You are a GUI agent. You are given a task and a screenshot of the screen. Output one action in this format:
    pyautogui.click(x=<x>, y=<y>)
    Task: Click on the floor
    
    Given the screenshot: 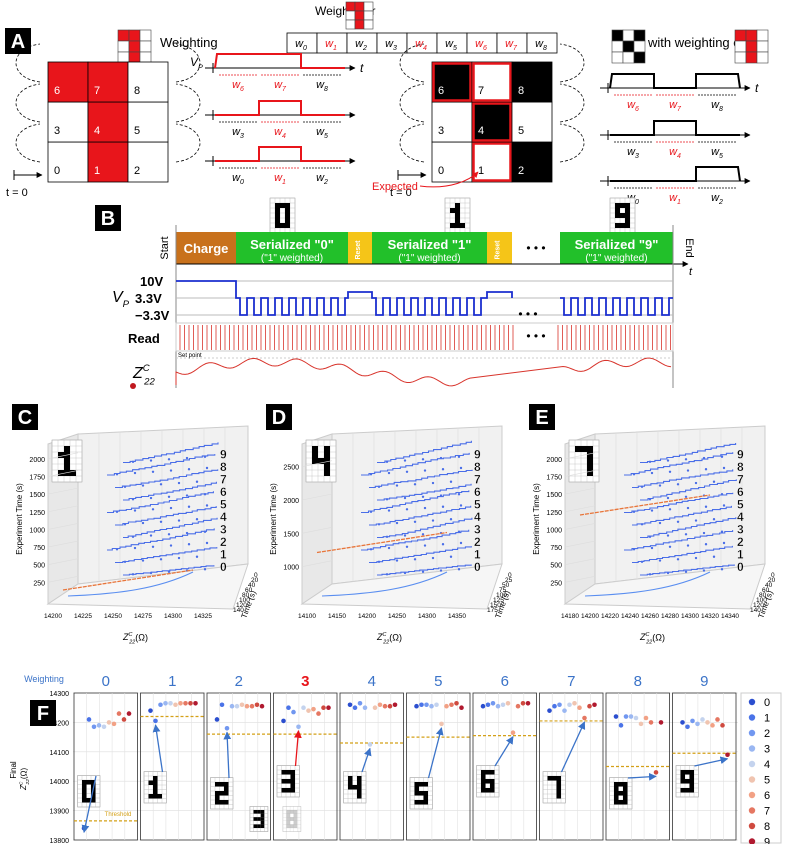 What is the action you would take?
    pyautogui.click(x=401, y=586)
    